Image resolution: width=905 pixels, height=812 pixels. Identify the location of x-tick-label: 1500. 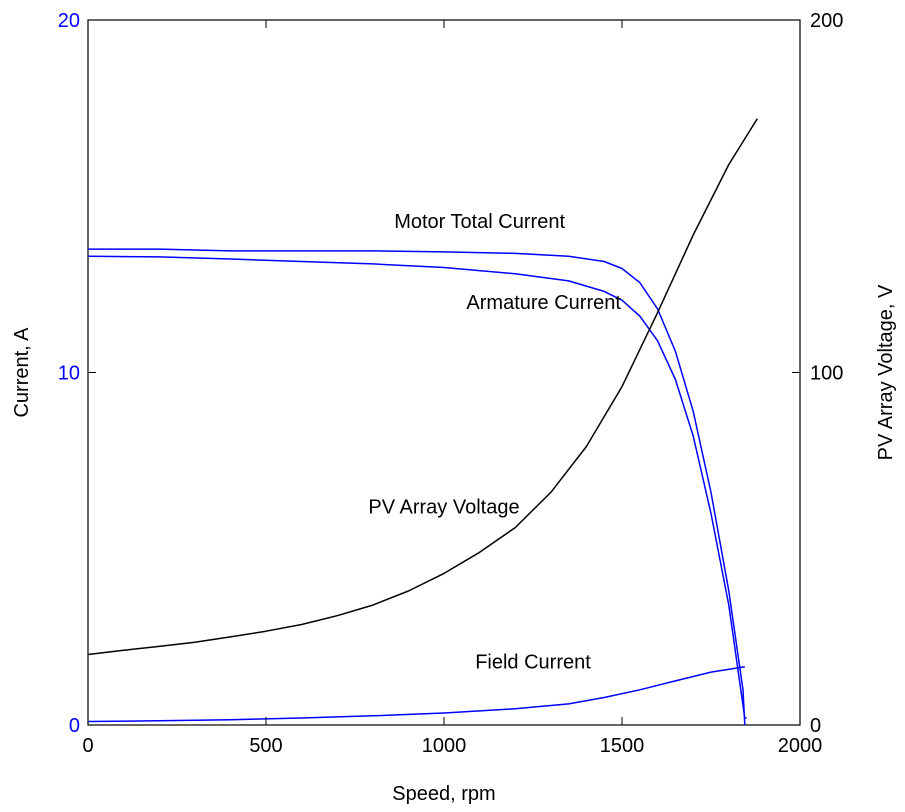
(622, 746).